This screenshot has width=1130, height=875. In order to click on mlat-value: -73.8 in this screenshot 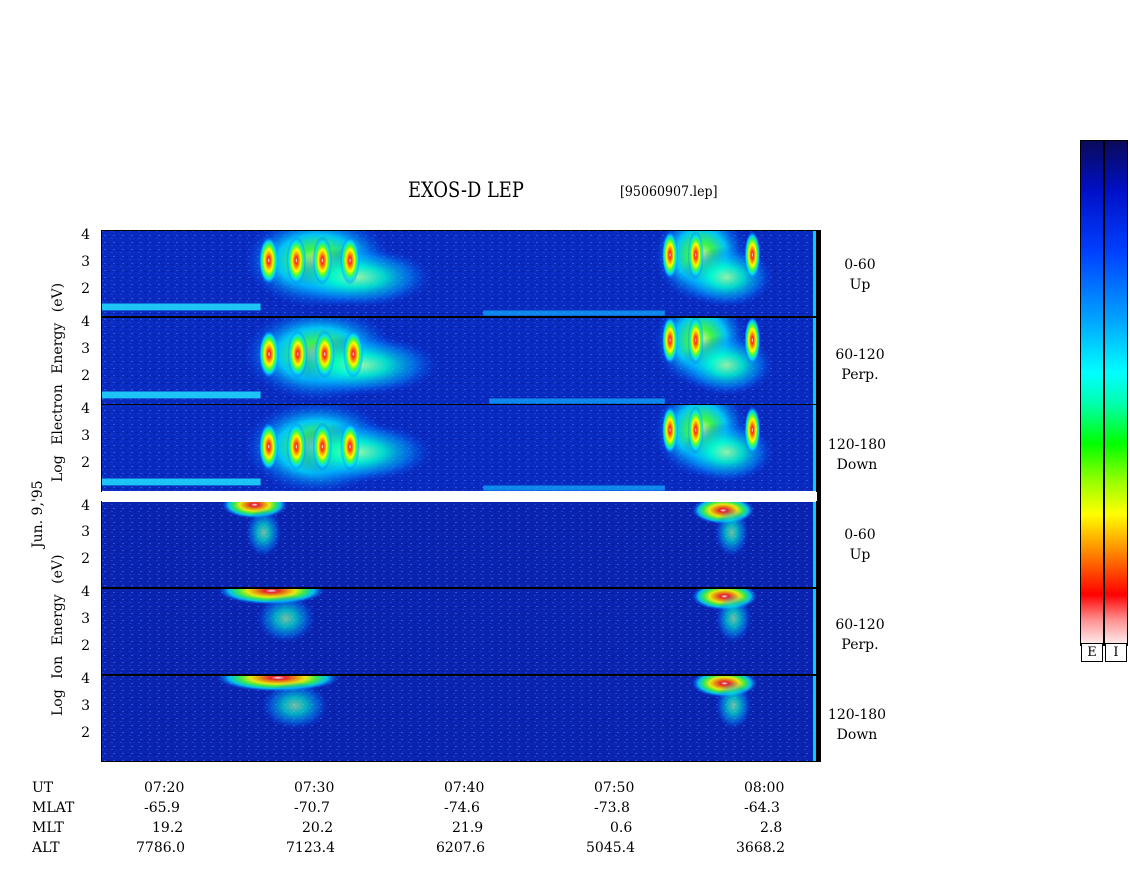, I will do `click(612, 808)`.